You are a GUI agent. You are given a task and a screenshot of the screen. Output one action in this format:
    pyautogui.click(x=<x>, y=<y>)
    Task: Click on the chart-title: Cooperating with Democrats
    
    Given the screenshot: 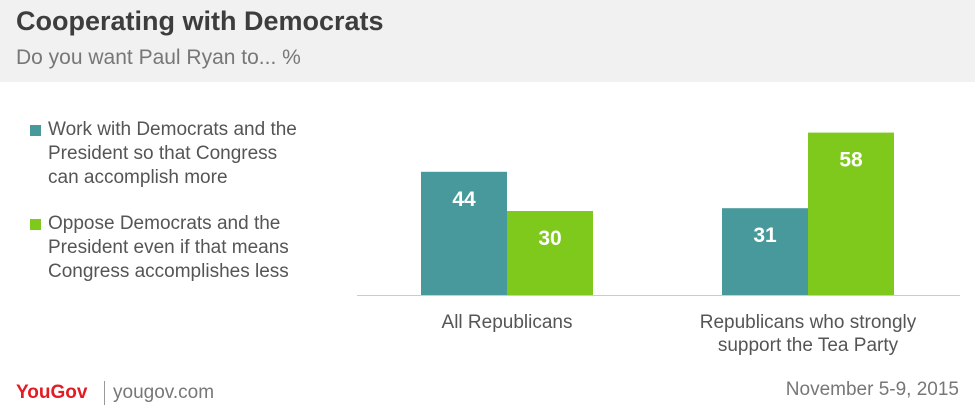 What is the action you would take?
    pyautogui.click(x=200, y=21)
    